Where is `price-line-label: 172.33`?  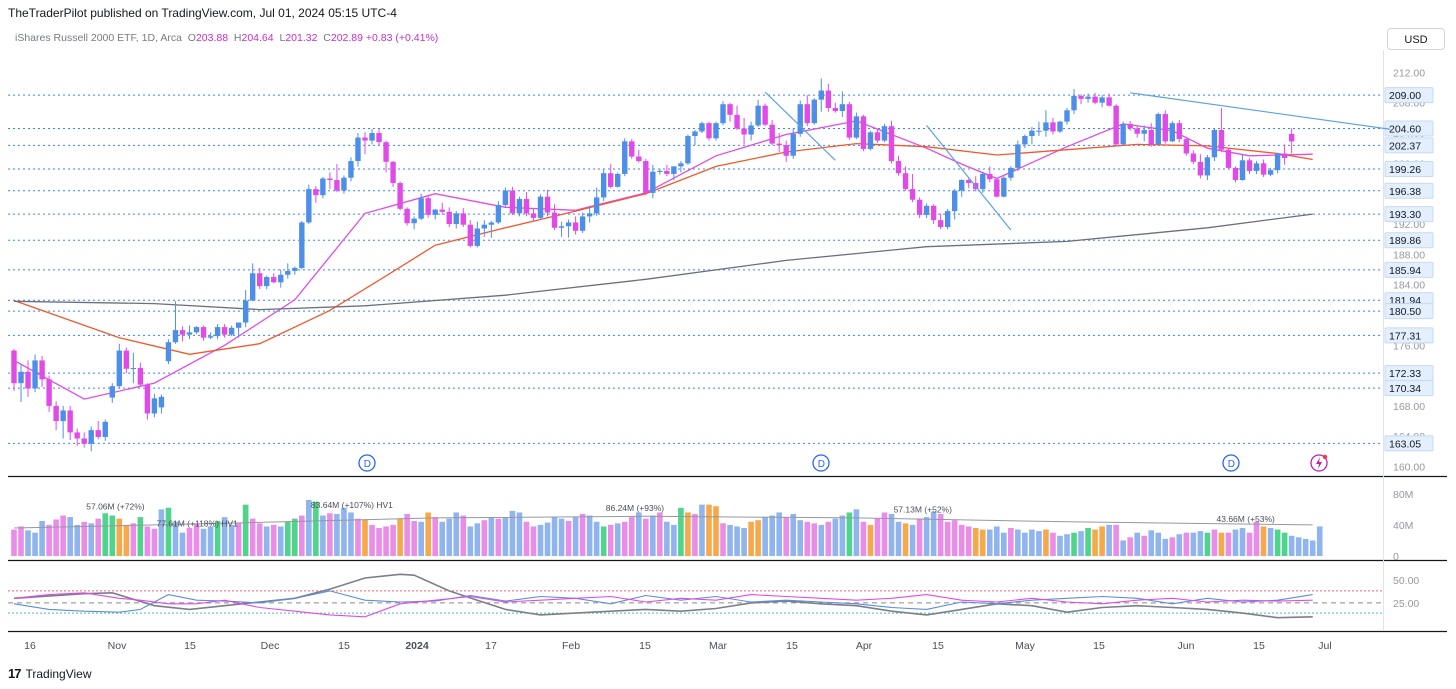 price-line-label: 172.33 is located at coordinates (1405, 374).